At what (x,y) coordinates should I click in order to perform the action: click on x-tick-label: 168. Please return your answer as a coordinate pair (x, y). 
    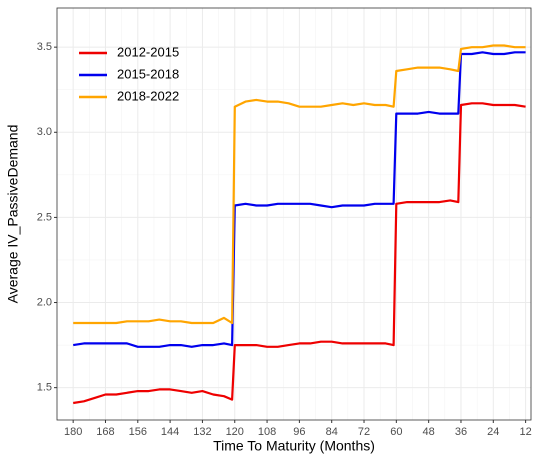
    Looking at the image, I should click on (105, 432).